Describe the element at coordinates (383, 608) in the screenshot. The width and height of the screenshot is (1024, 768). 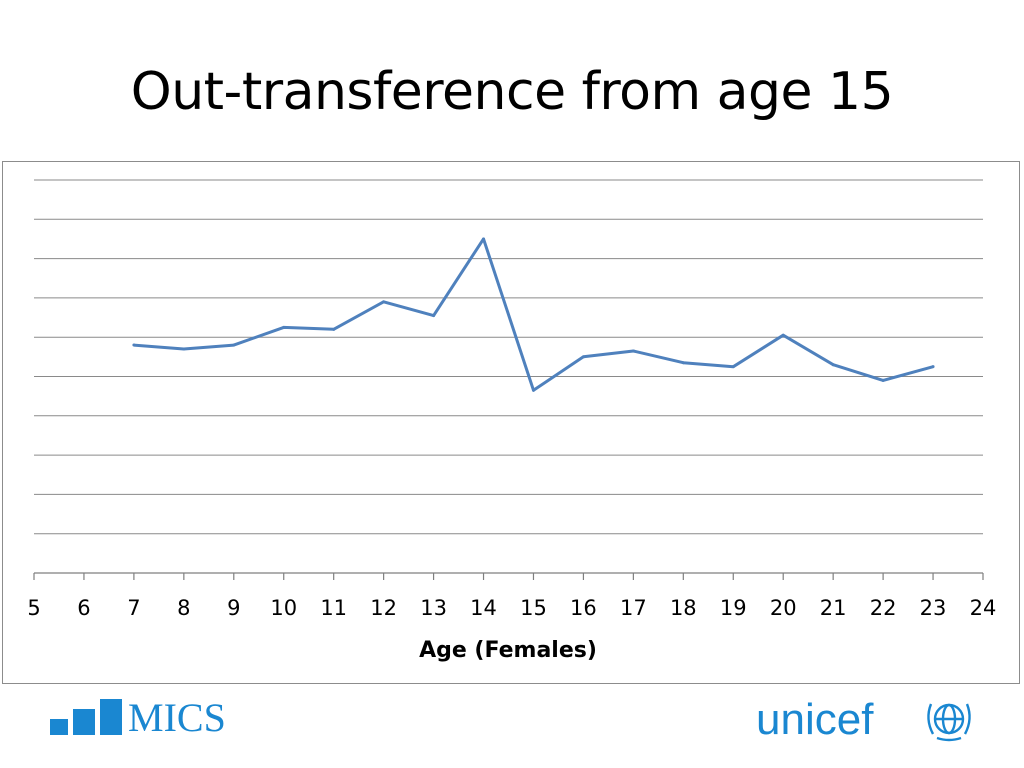
I see `x-tick-label: 12` at that location.